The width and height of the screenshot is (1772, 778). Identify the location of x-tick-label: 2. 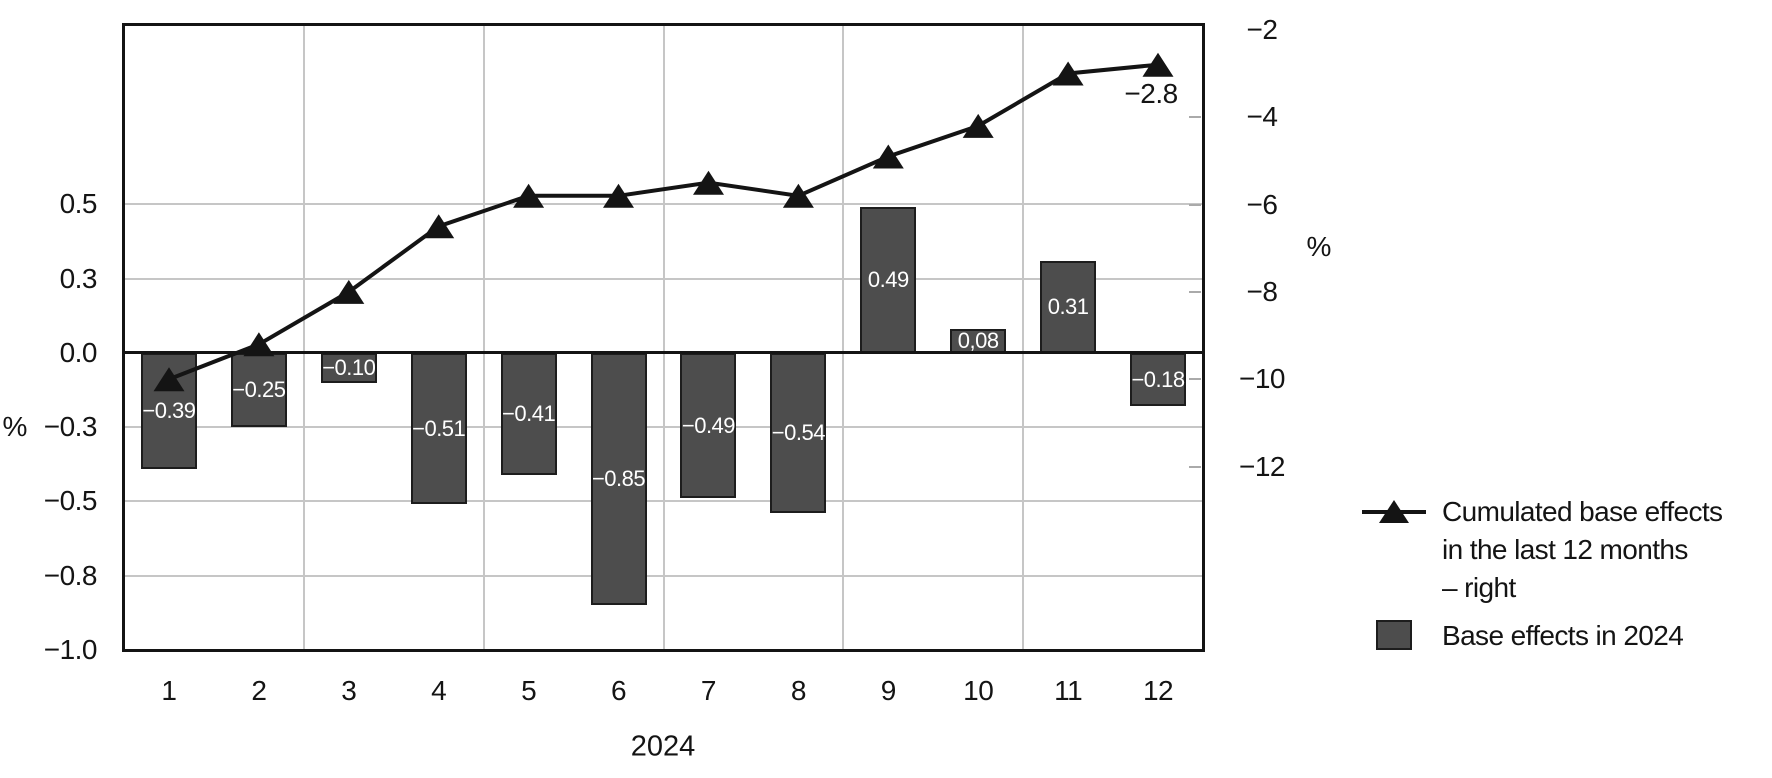
(259, 690).